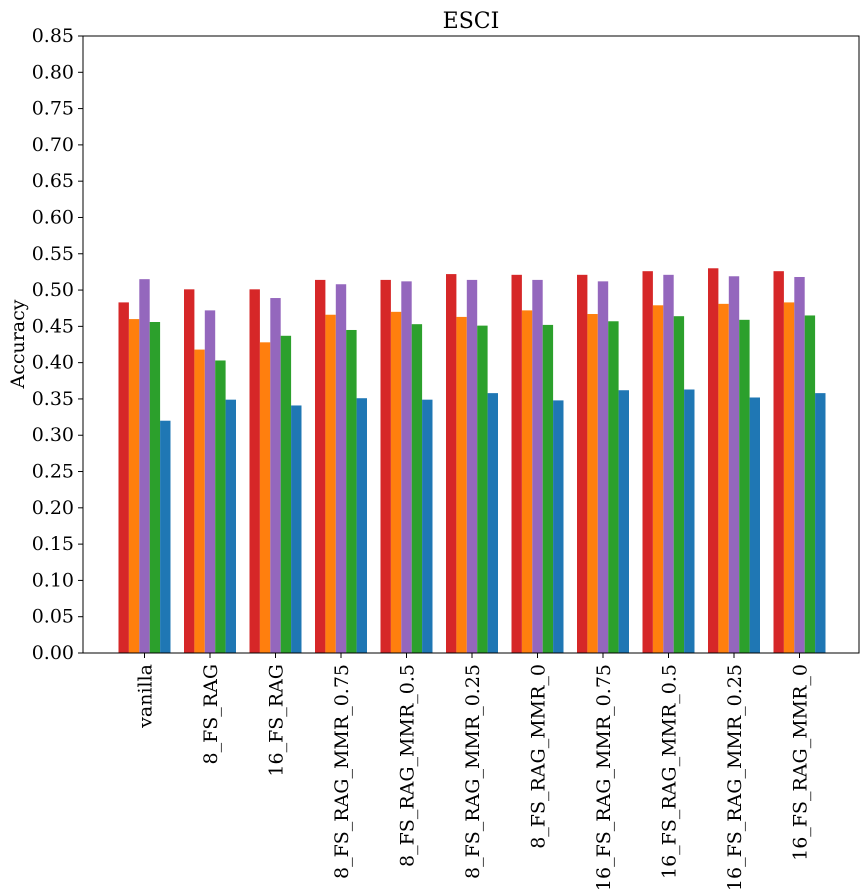 This screenshot has width=868, height=894. I want to click on bar-s3-c8, so click(679, 484).